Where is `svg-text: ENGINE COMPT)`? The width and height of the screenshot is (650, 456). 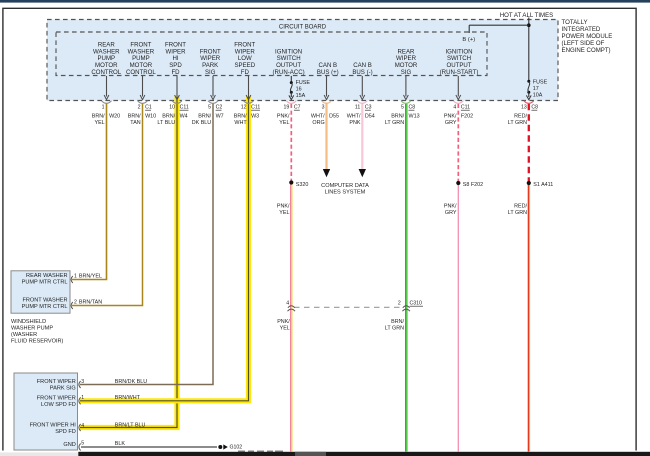
svg-text: ENGINE COMPT) is located at coordinates (586, 50).